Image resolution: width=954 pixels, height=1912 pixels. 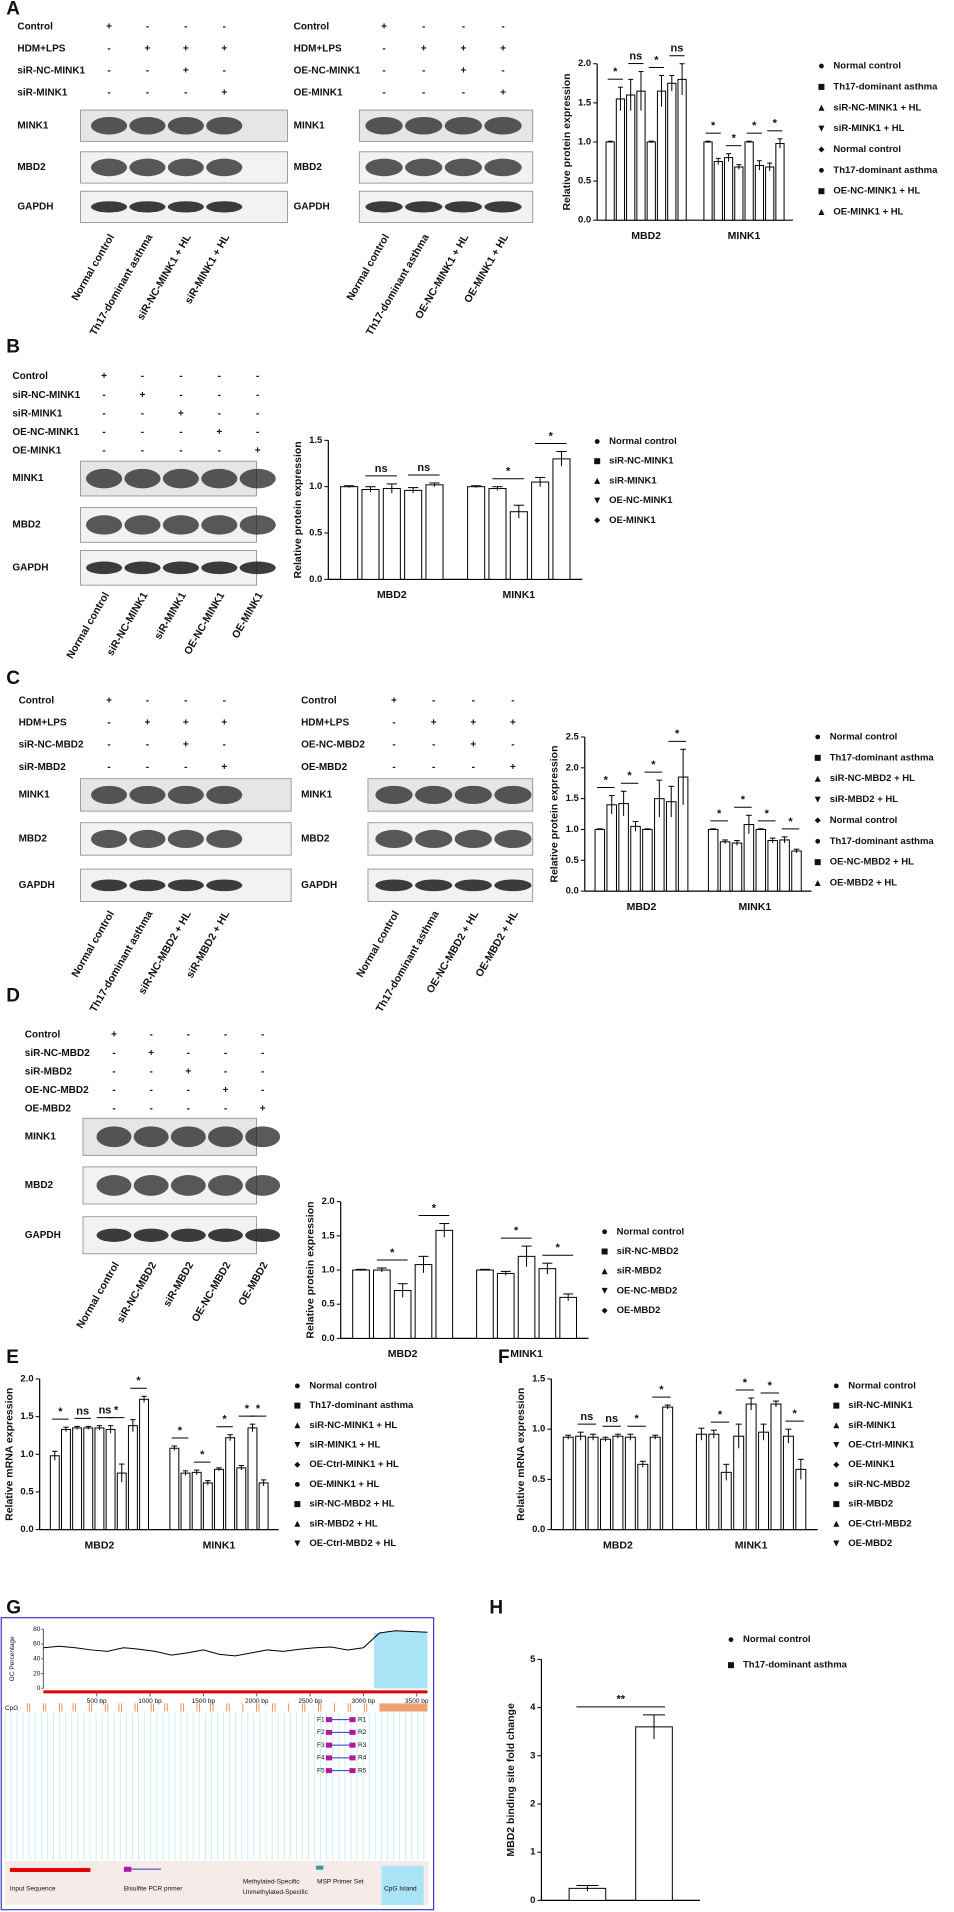 I want to click on legend-label: siR-NC-MINK1, so click(x=641, y=461).